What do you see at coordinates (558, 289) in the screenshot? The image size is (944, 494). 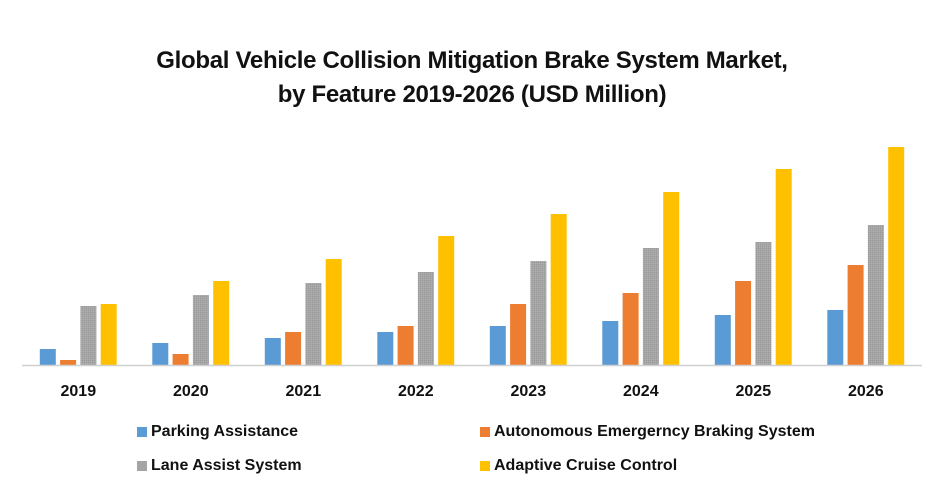 I see `bar-2023-adaptive-cruise-control` at bounding box center [558, 289].